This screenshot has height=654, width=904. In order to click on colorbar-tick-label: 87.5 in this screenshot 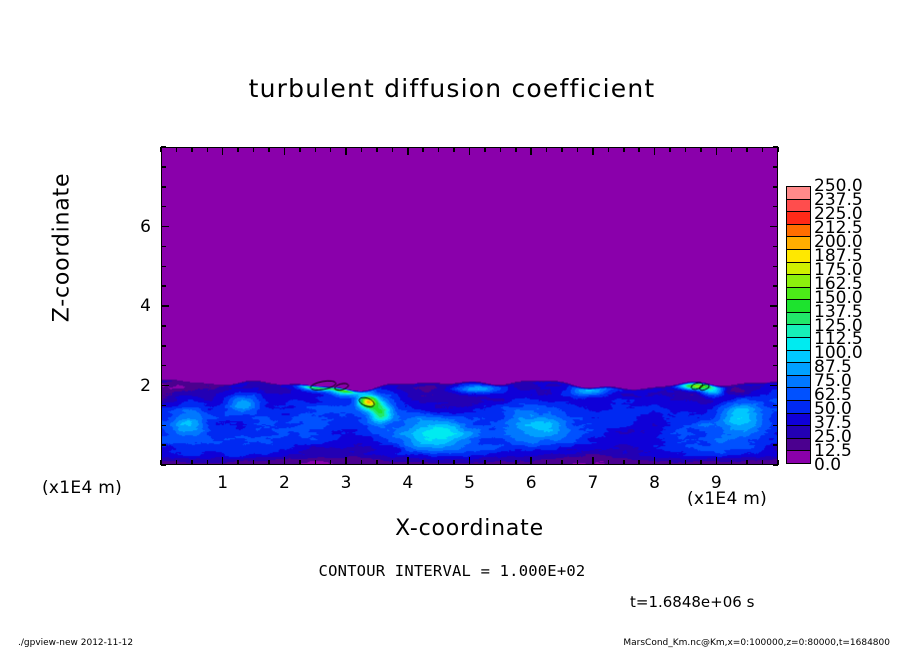, I will do `click(833, 367)`.